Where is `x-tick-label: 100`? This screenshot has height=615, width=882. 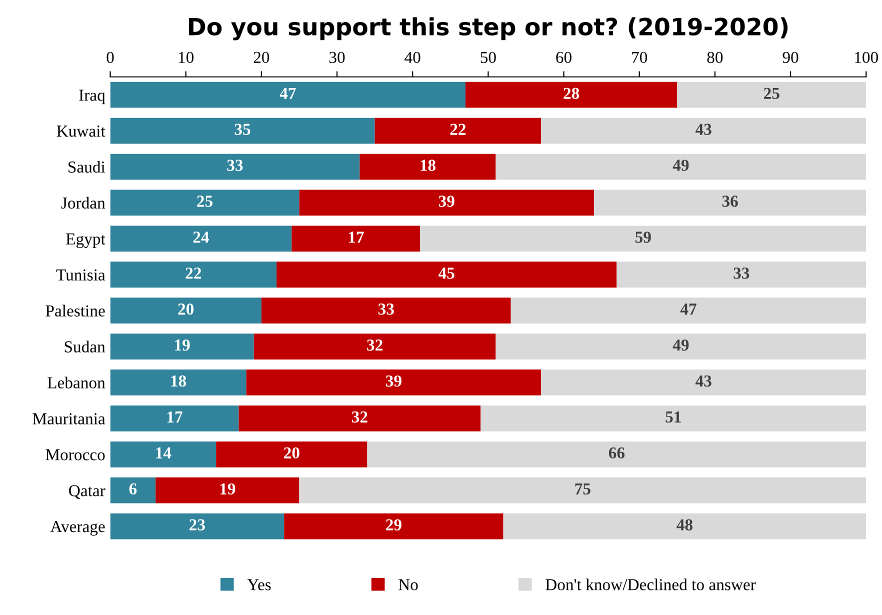 x-tick-label: 100 is located at coordinates (866, 58).